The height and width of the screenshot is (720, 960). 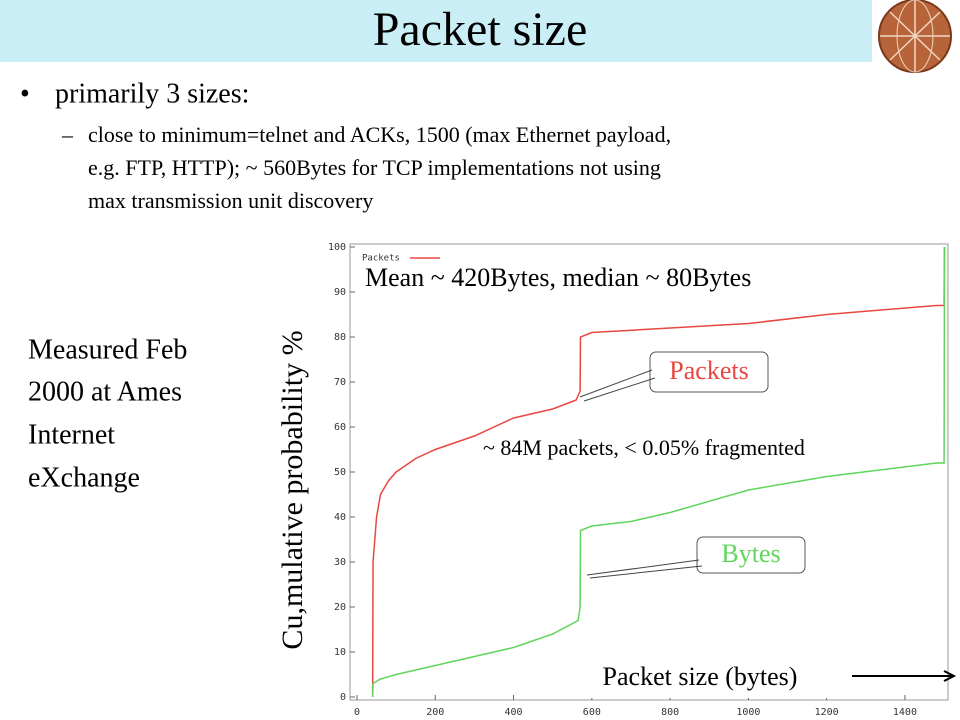 I want to click on x-tick-label: 1200, so click(x=827, y=712).